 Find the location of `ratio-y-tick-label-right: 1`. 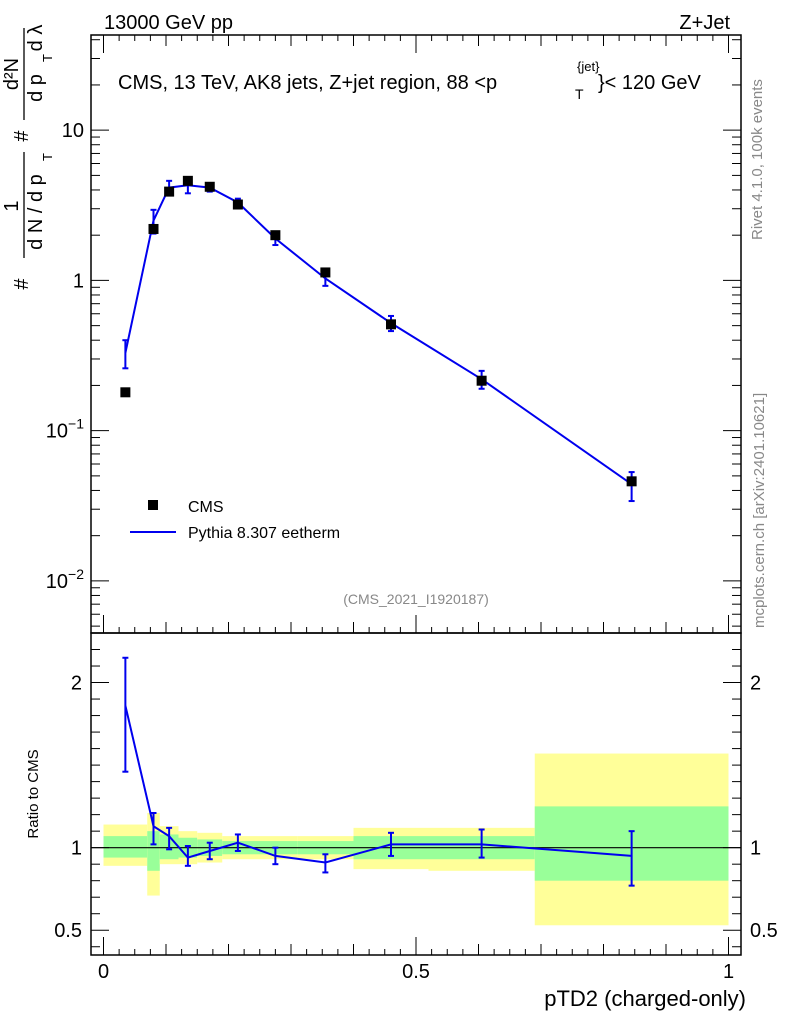

ratio-y-tick-label-right: 1 is located at coordinates (755, 849).